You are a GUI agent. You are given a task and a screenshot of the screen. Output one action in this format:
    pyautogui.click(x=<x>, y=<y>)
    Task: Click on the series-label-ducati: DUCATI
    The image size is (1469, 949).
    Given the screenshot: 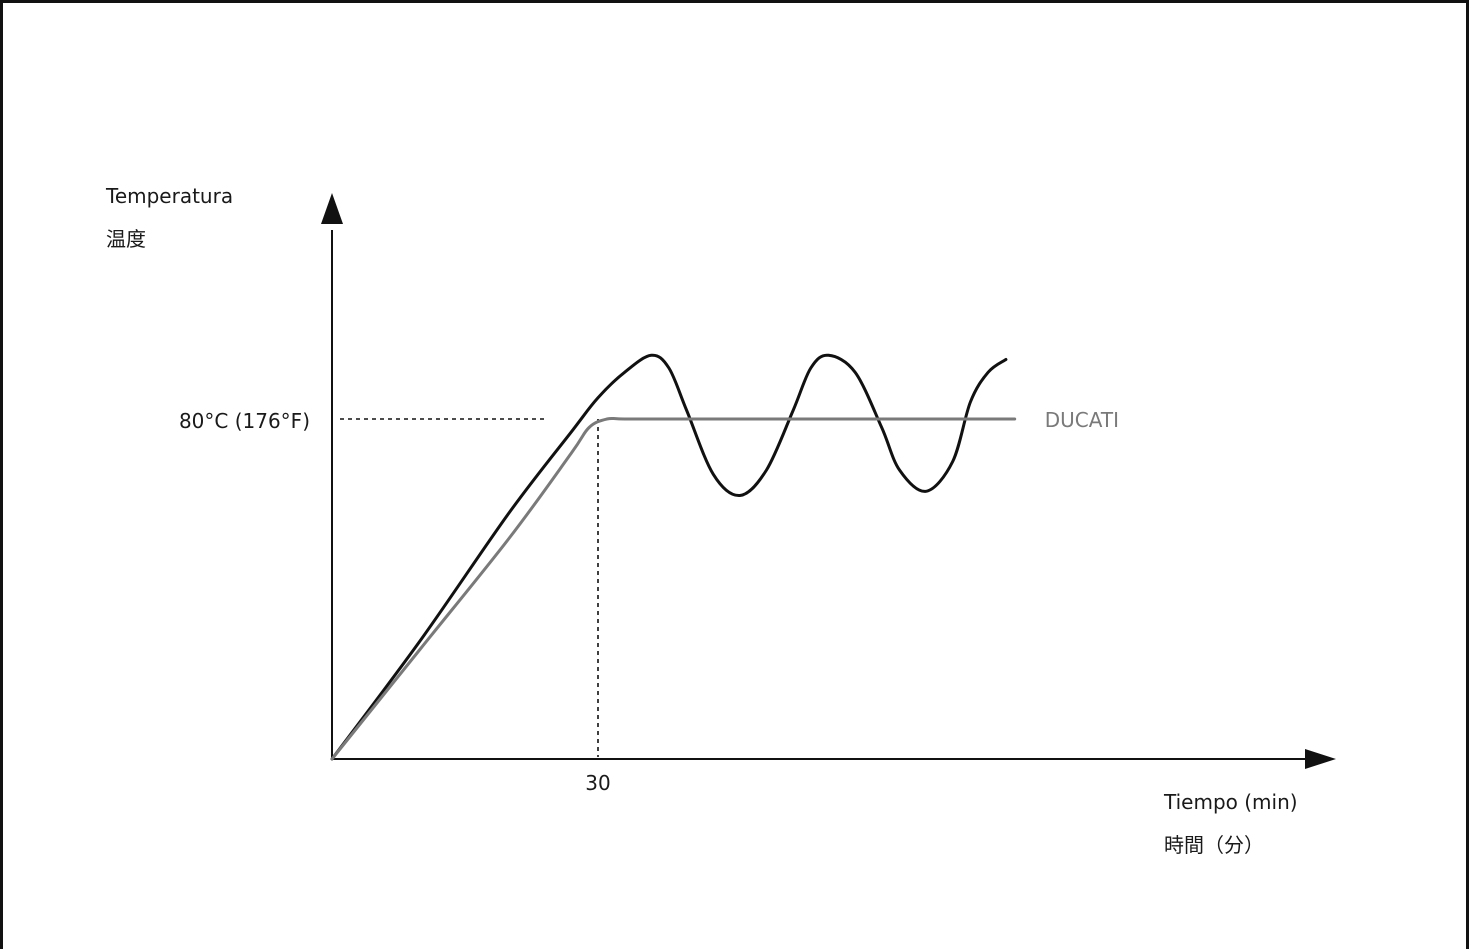 What is the action you would take?
    pyautogui.click(x=1082, y=420)
    